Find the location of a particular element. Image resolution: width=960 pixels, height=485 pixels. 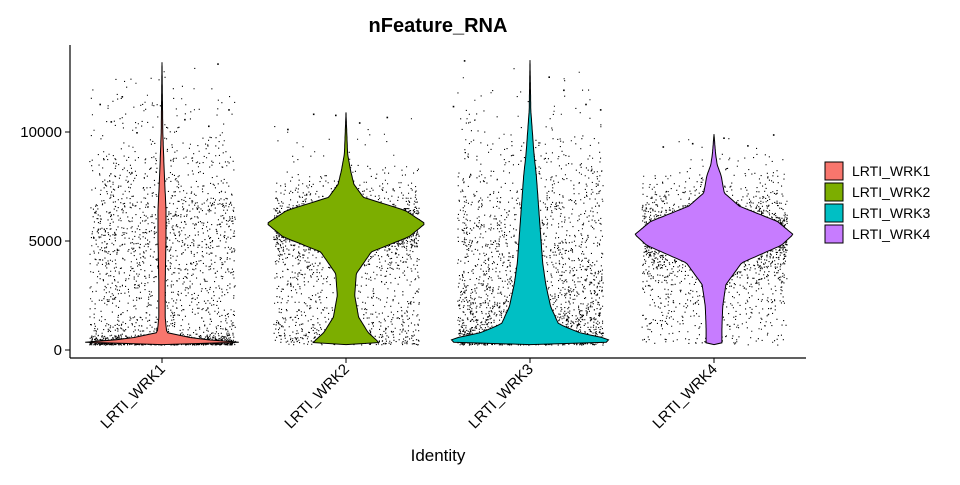

violin-LRTI_WRK2 is located at coordinates (346, 229).